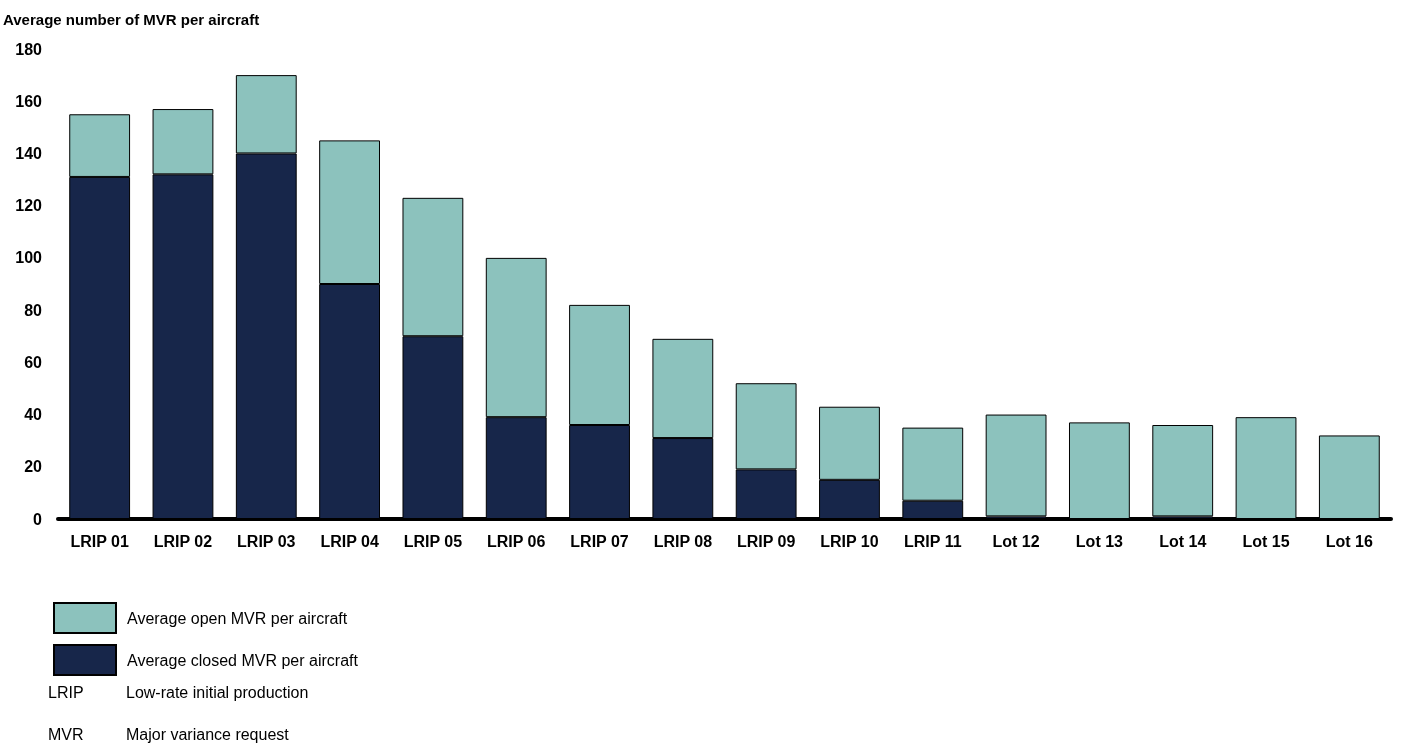  Describe the element at coordinates (29, 49) in the screenshot. I see `y-tick-label: 180` at that location.